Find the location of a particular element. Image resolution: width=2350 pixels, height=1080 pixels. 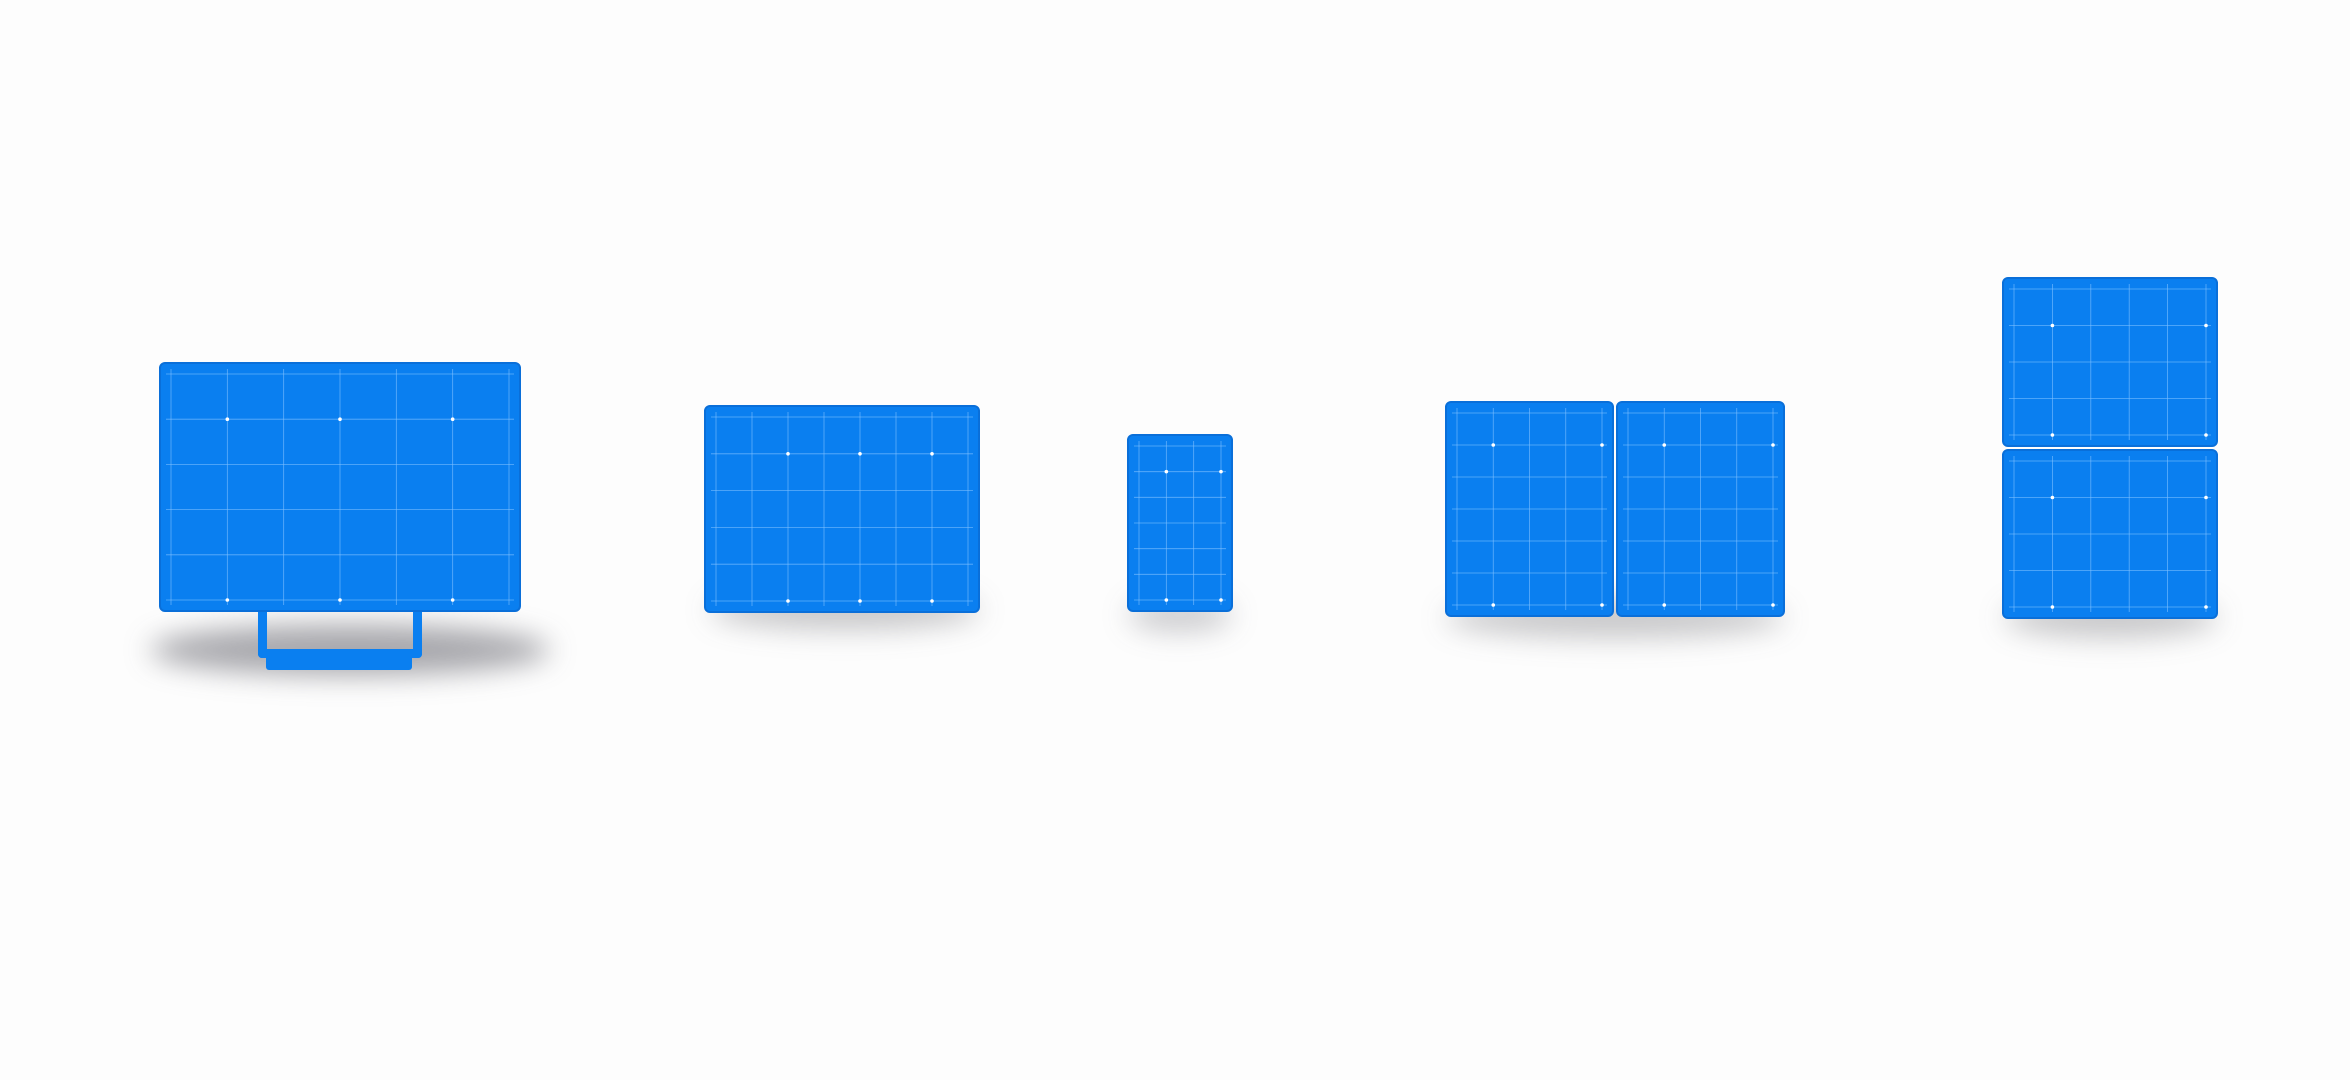

foldable-left-screen is located at coordinates (1529, 509).